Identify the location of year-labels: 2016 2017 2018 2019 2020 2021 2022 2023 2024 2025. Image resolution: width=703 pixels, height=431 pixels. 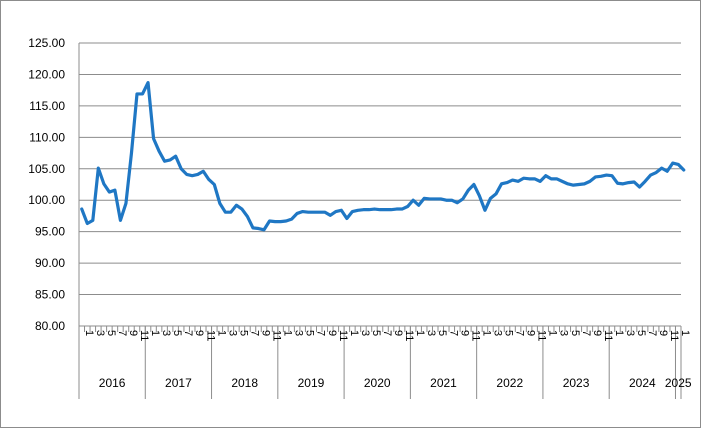
(395, 383).